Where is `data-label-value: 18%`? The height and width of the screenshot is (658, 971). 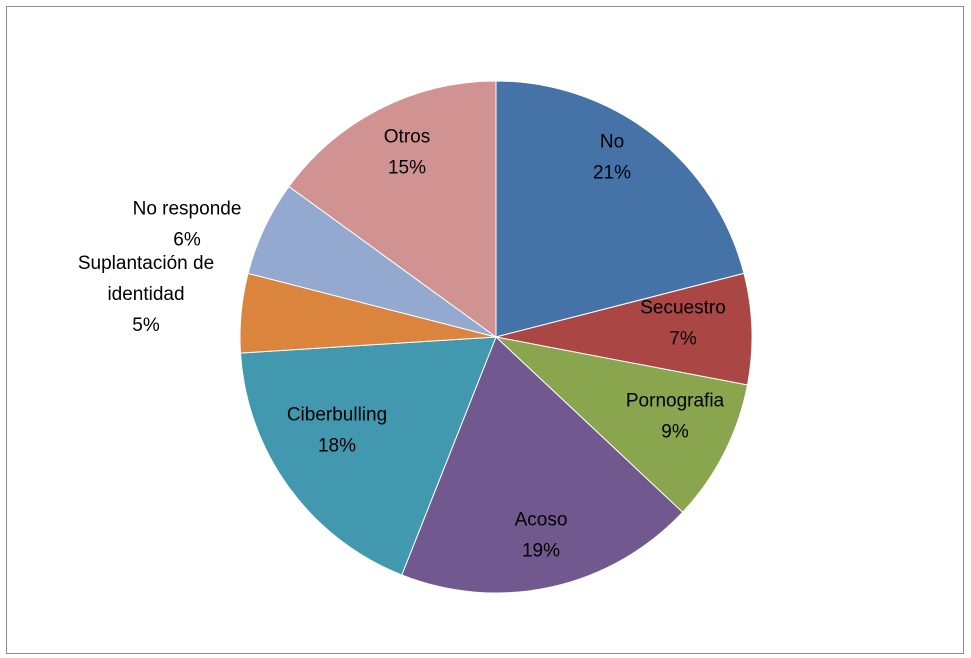
data-label-value: 18% is located at coordinates (337, 446).